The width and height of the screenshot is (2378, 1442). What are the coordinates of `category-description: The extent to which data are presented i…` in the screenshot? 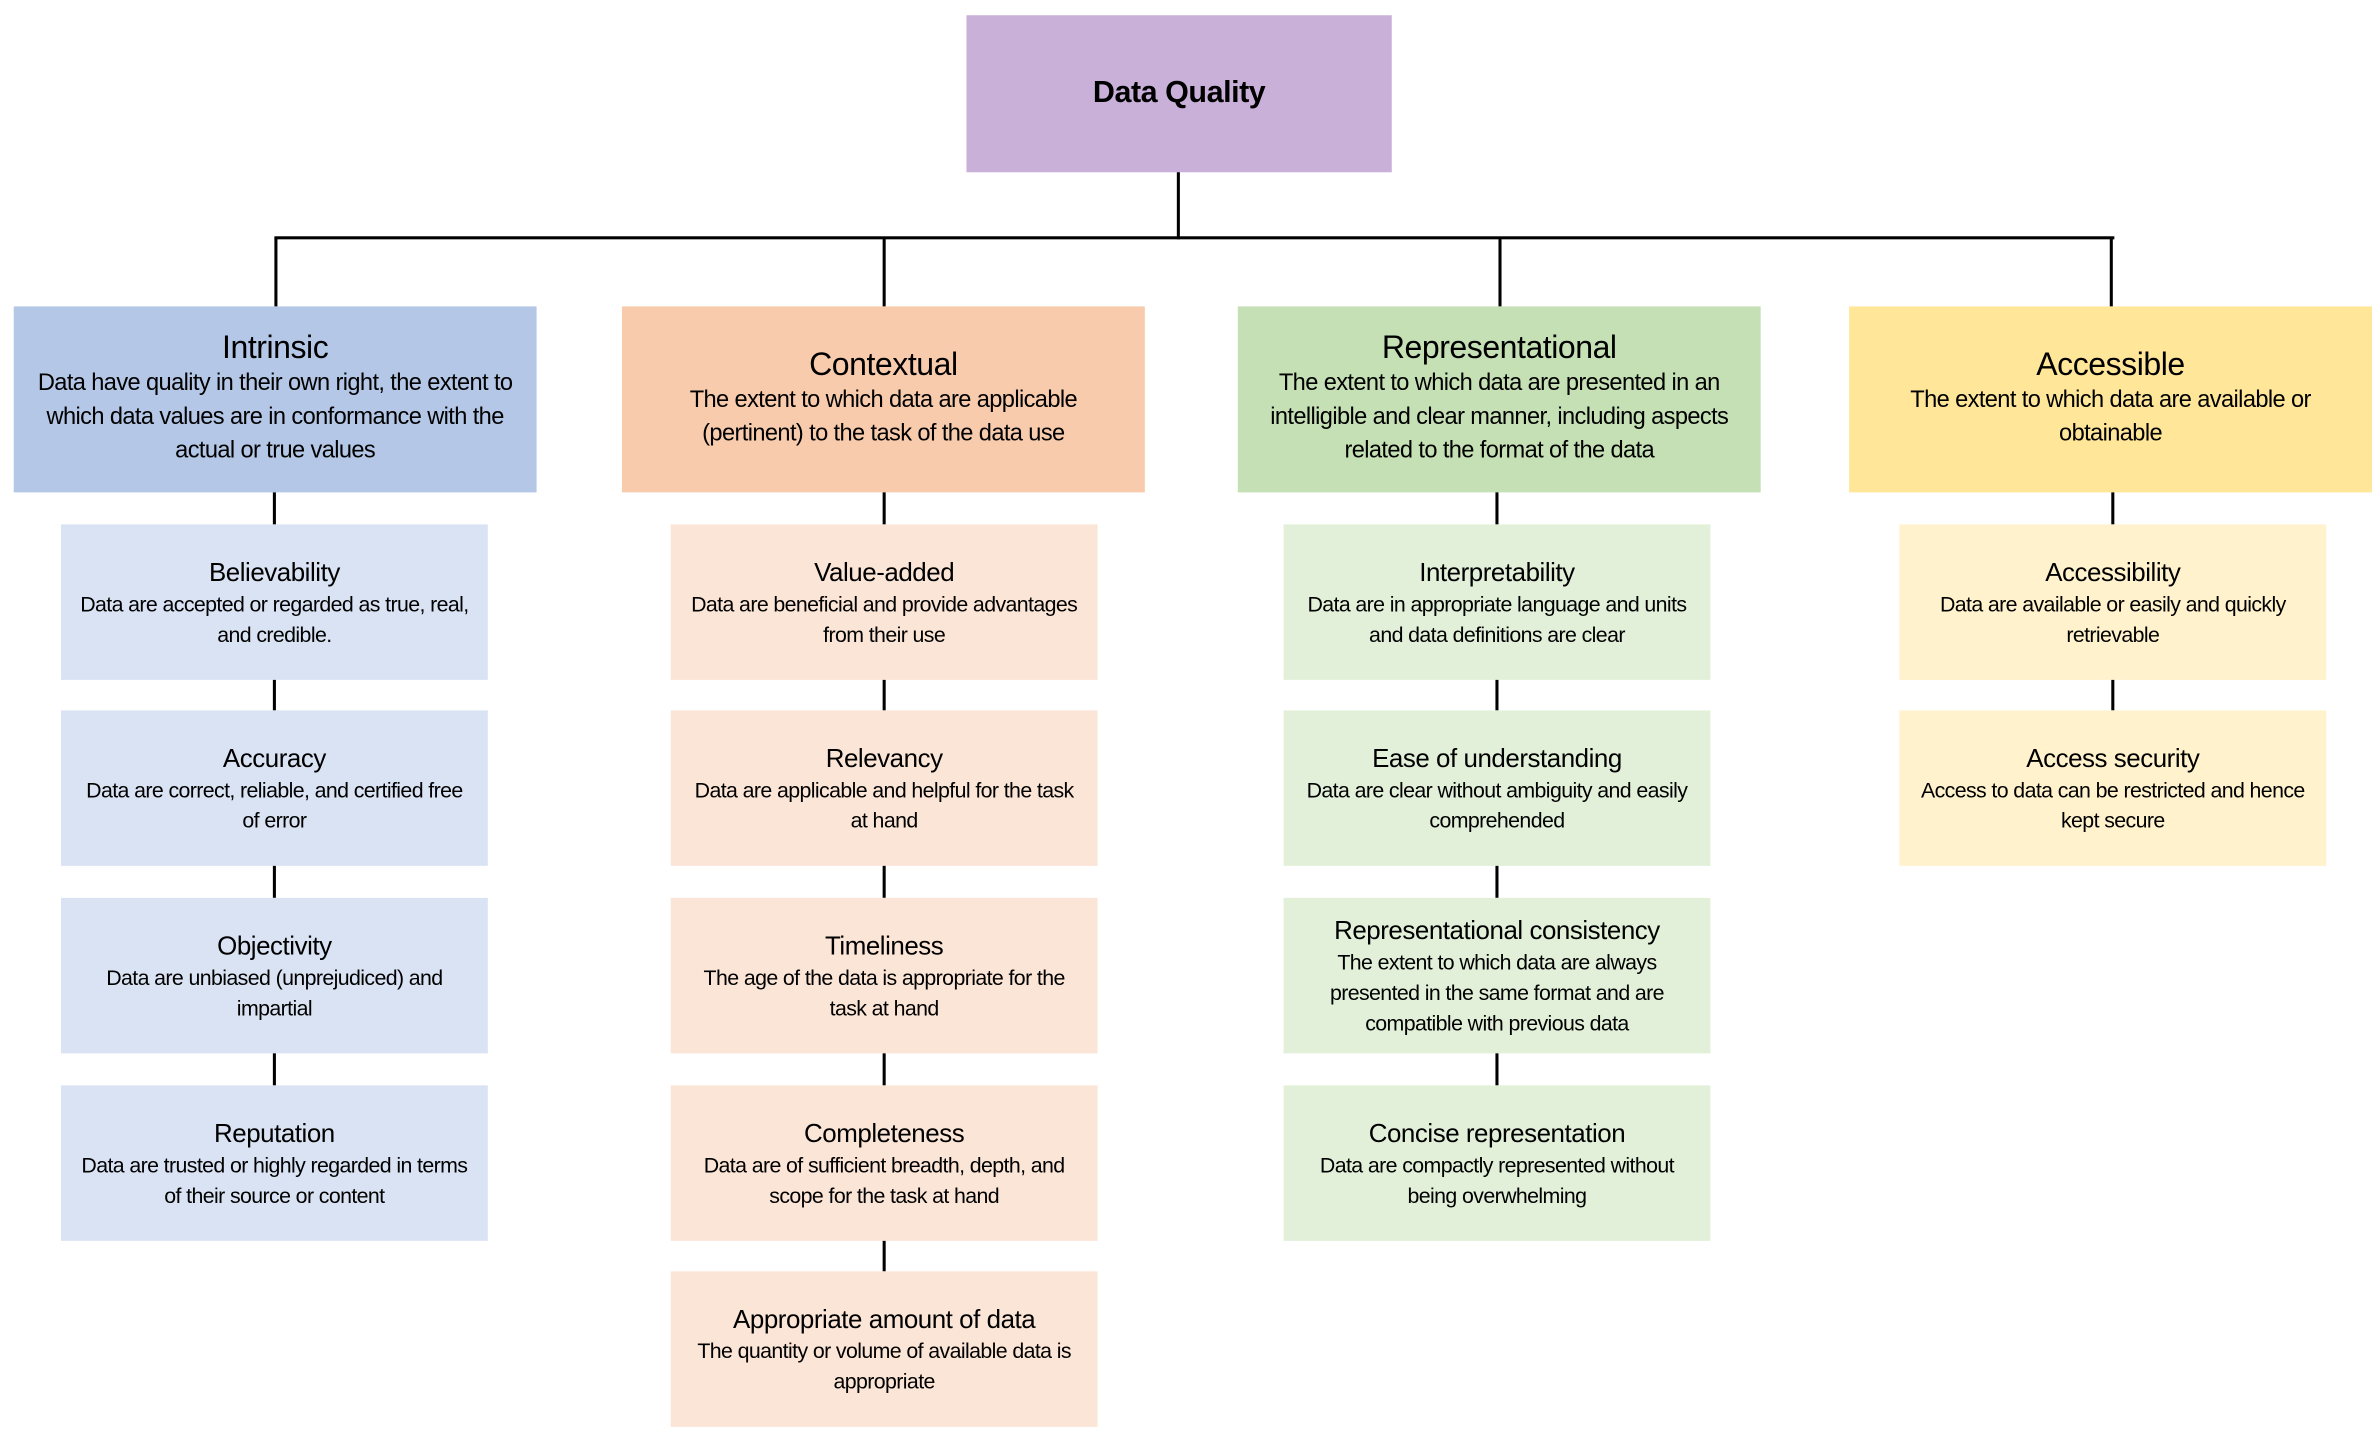 It's located at (1499, 417).